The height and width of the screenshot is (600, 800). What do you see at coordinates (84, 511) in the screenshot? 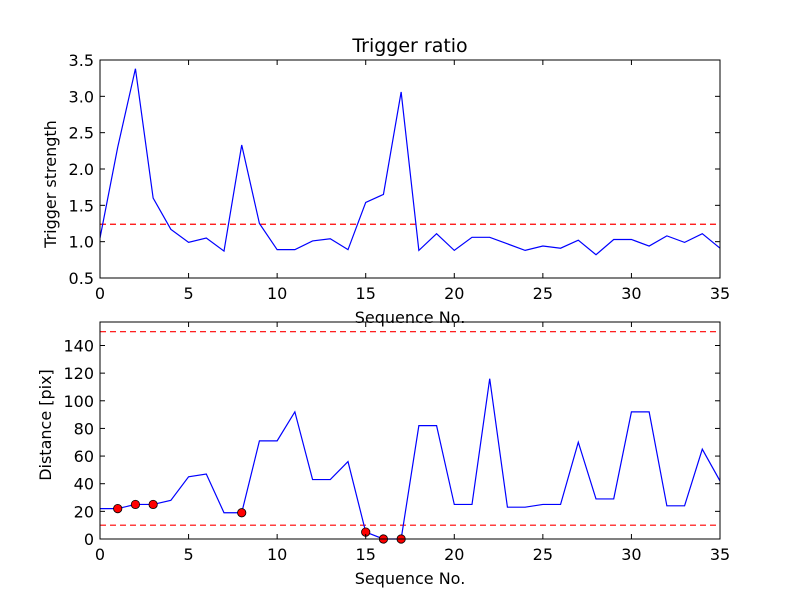
I see `y-tick-label: 20` at bounding box center [84, 511].